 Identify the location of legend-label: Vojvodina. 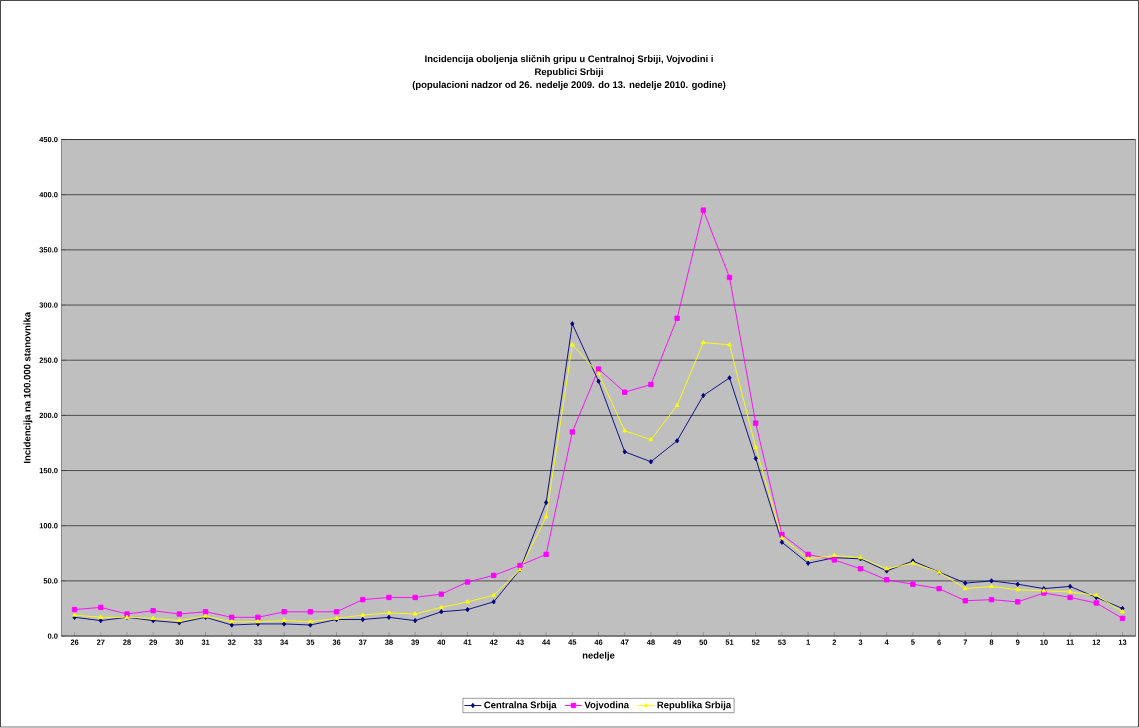
(607, 706).